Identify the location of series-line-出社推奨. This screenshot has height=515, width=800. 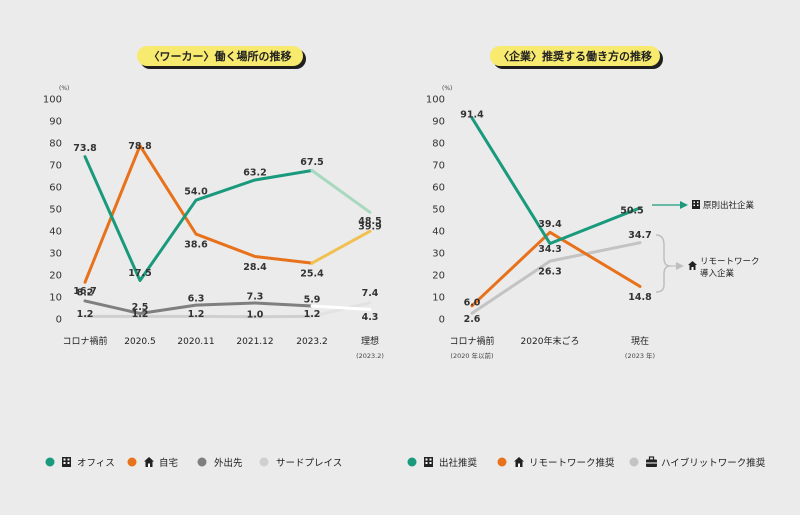
(556, 181).